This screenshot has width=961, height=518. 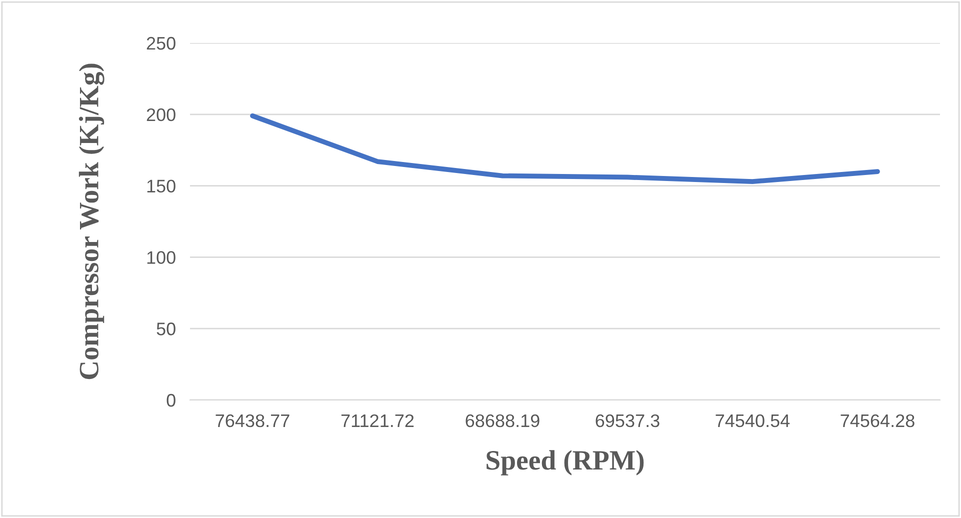 What do you see at coordinates (161, 186) in the screenshot?
I see `y-tick-label: 150` at bounding box center [161, 186].